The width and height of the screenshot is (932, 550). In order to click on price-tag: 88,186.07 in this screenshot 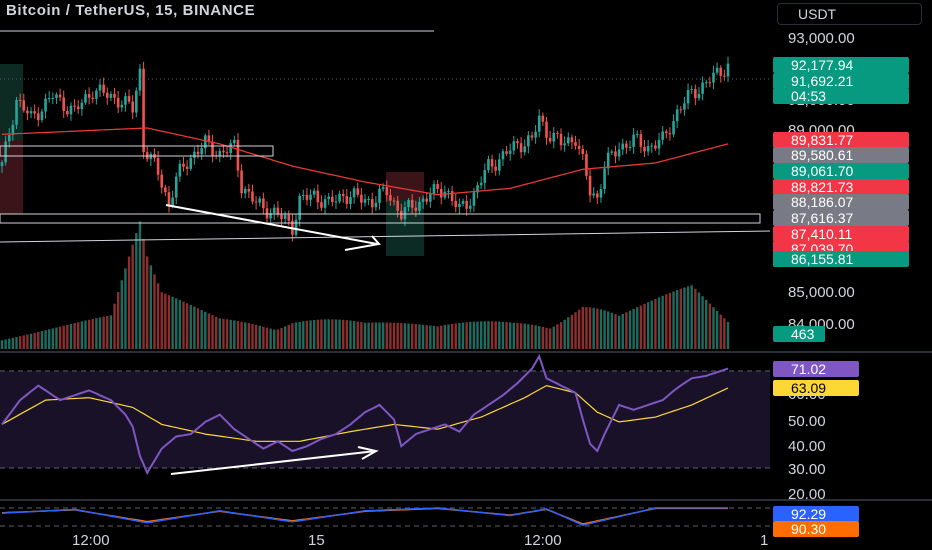, I will do `click(841, 202)`.